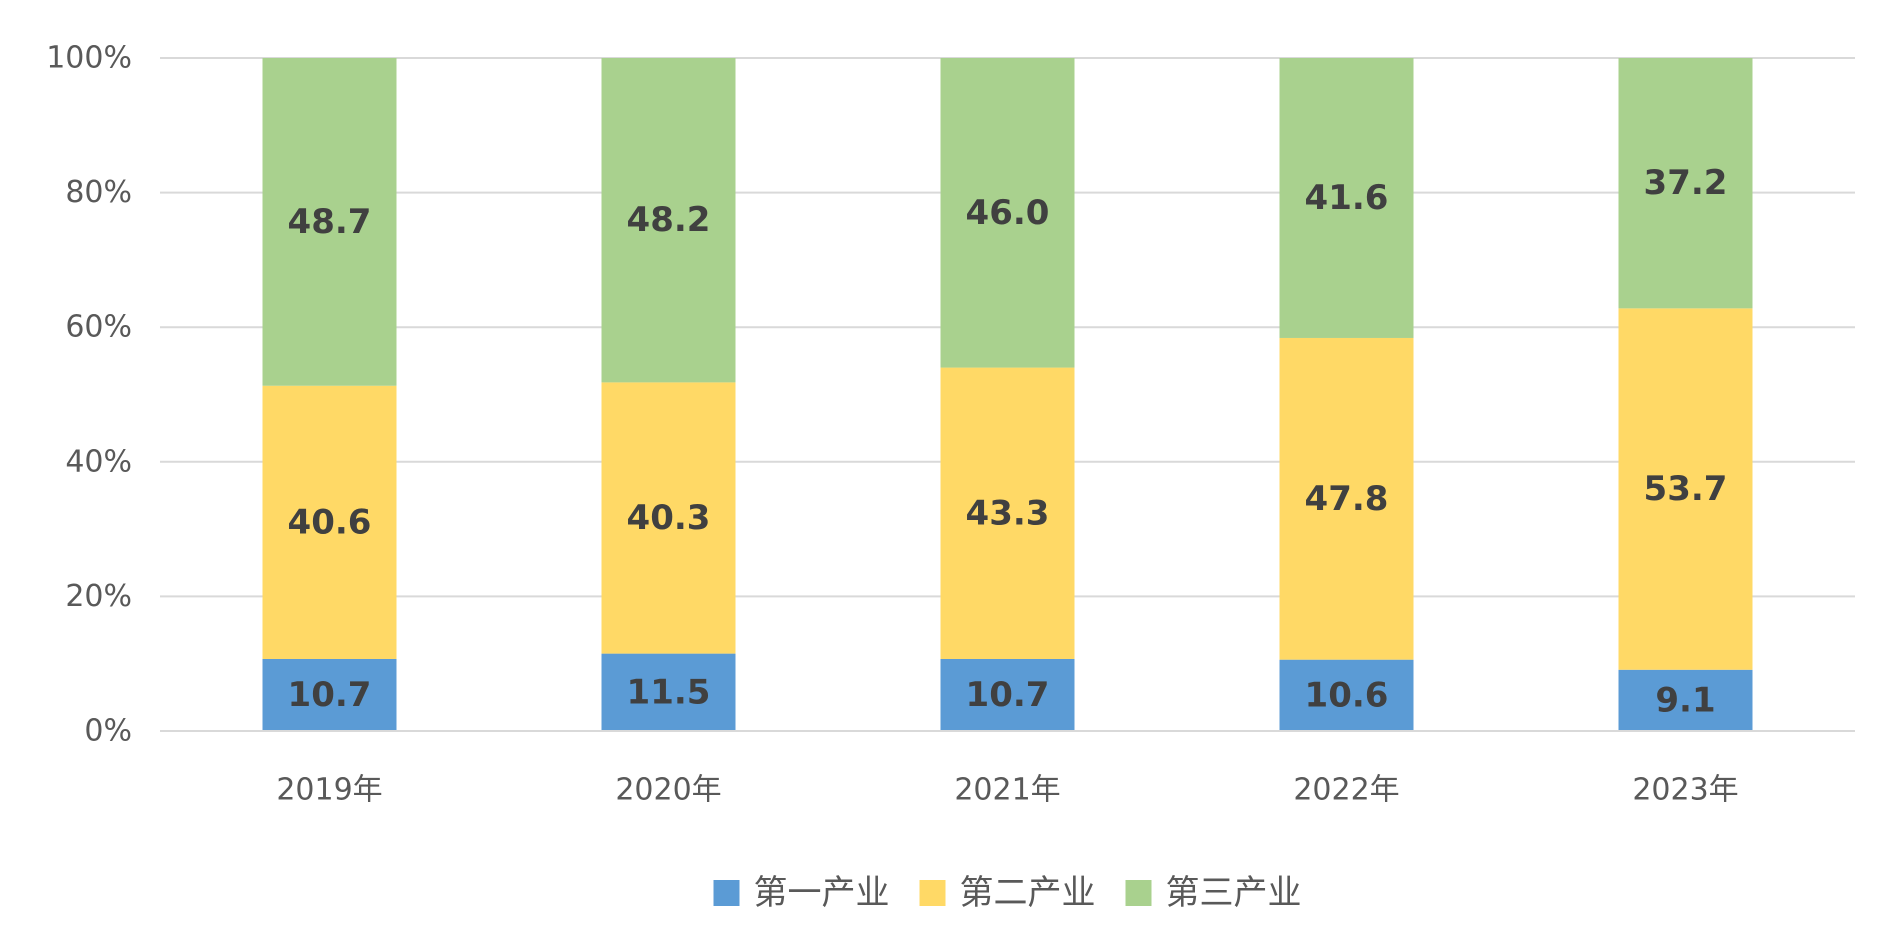  What do you see at coordinates (98, 461) in the screenshot?
I see `y-tick-label: 40%` at bounding box center [98, 461].